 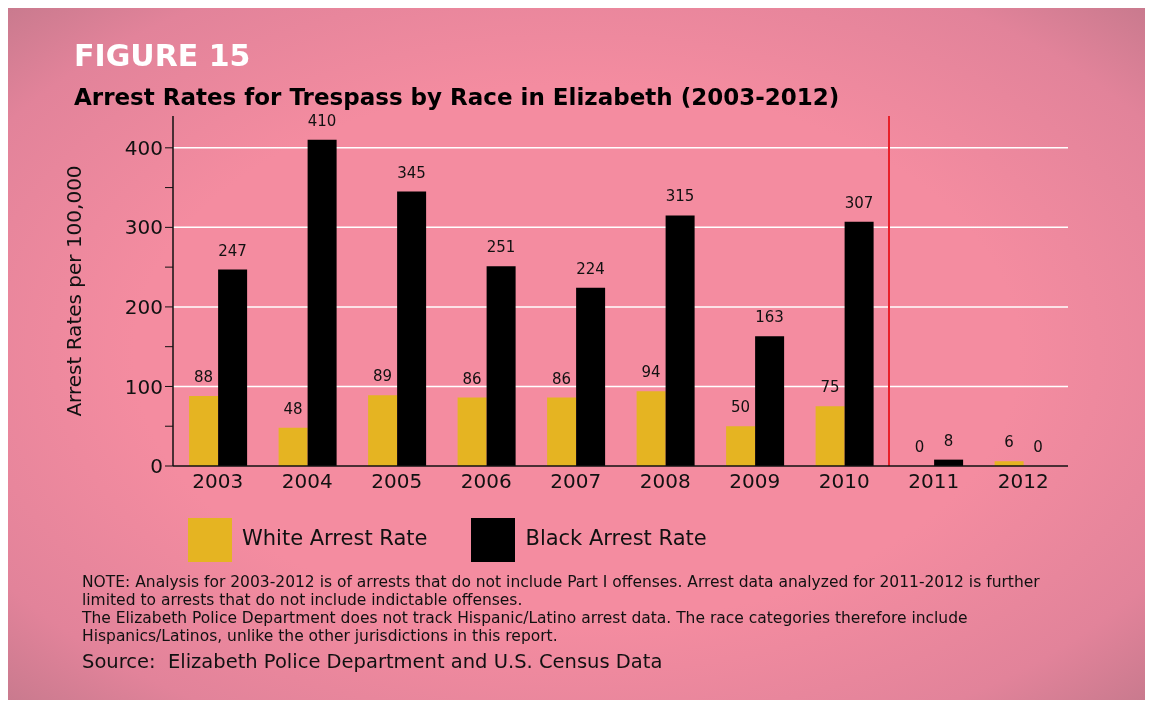 What do you see at coordinates (204, 377) in the screenshot?
I see `data-label: 88` at bounding box center [204, 377].